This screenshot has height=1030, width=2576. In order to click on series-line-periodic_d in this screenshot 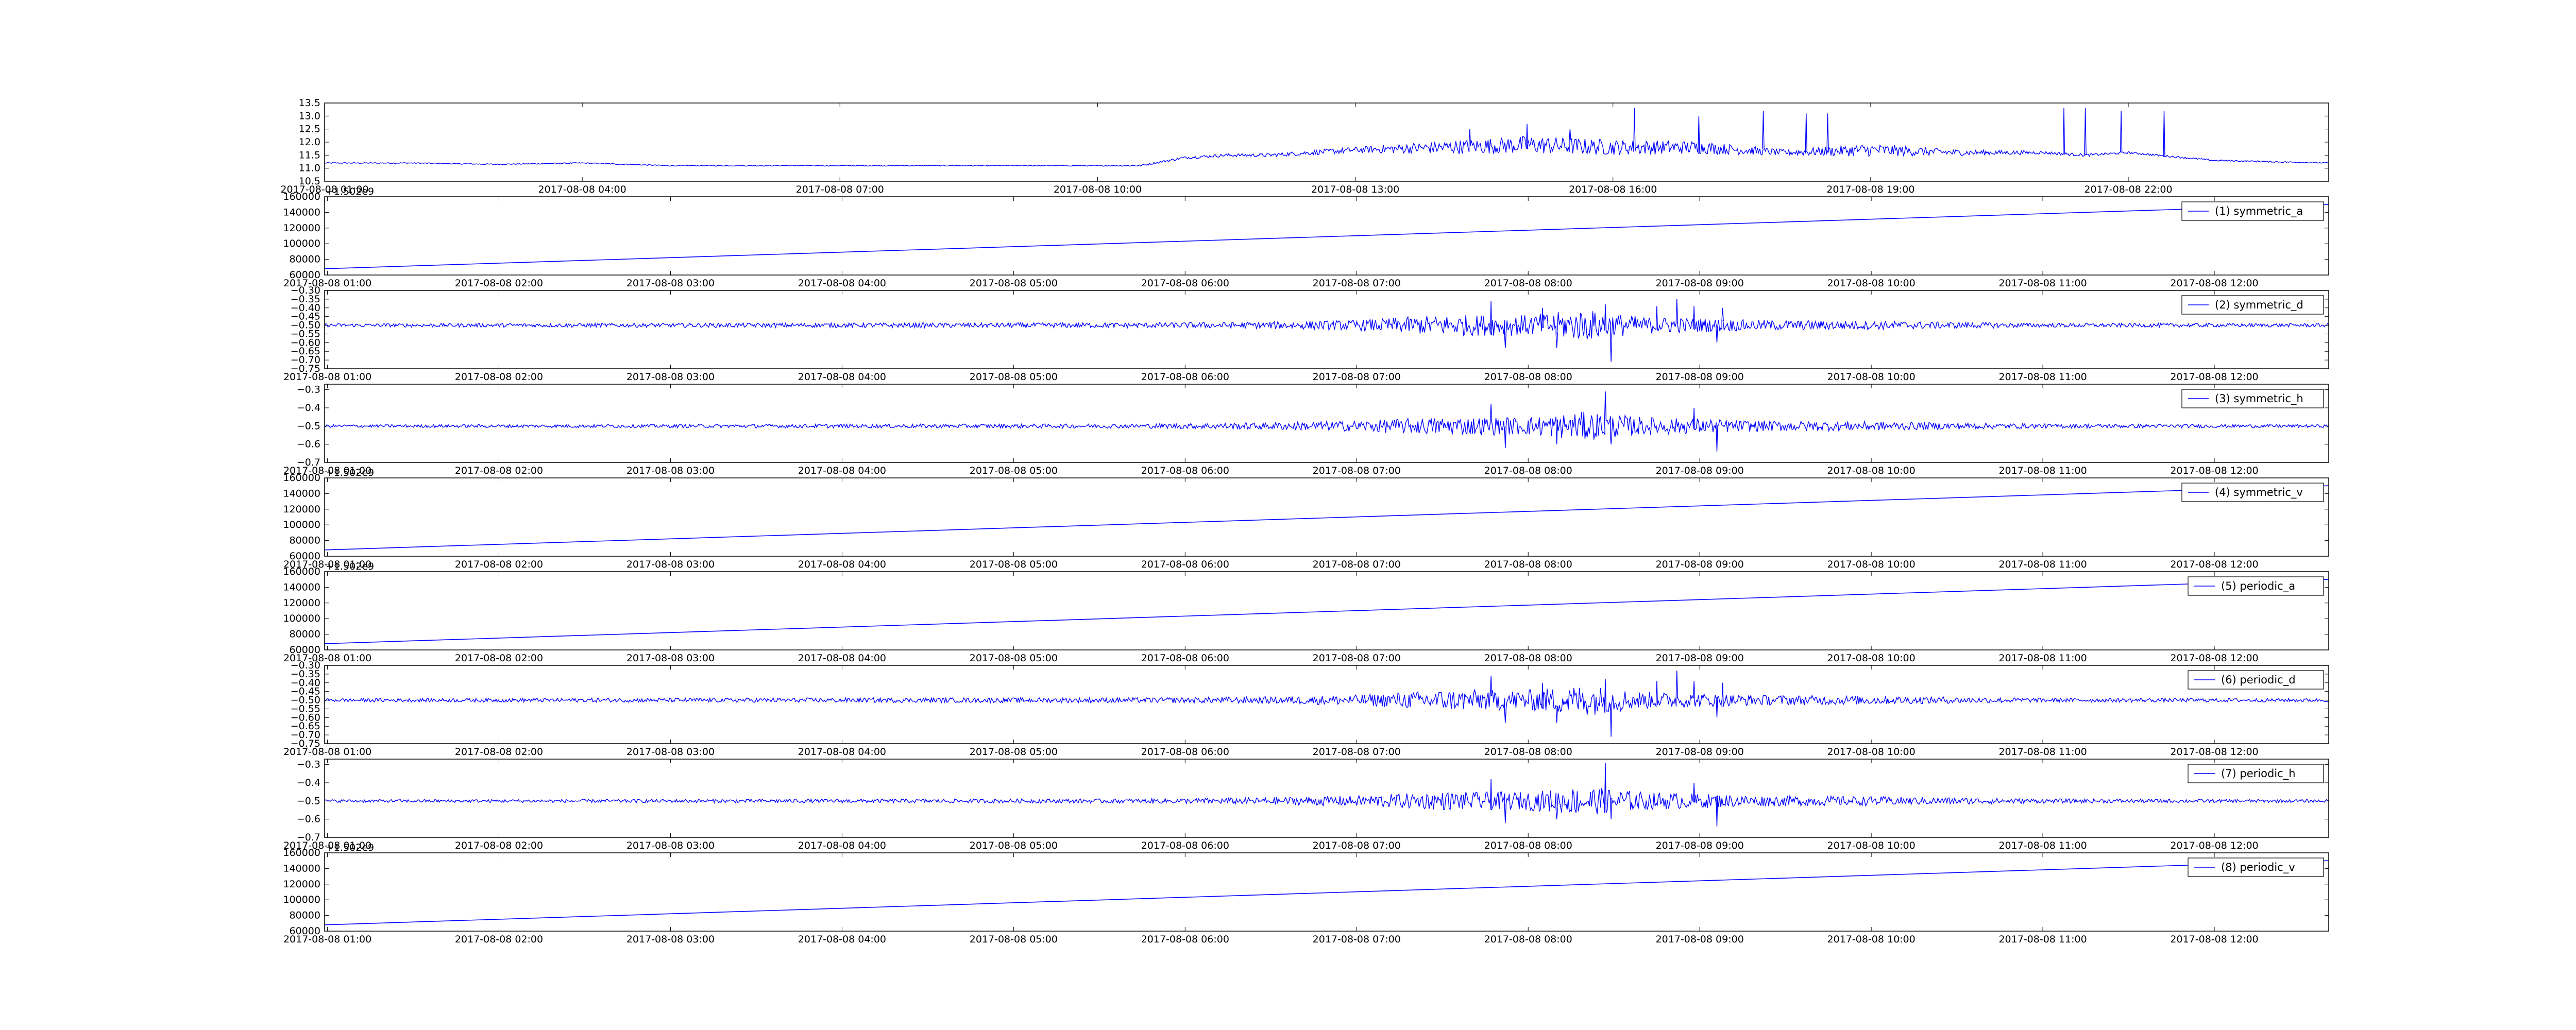, I will do `click(1326, 704)`.